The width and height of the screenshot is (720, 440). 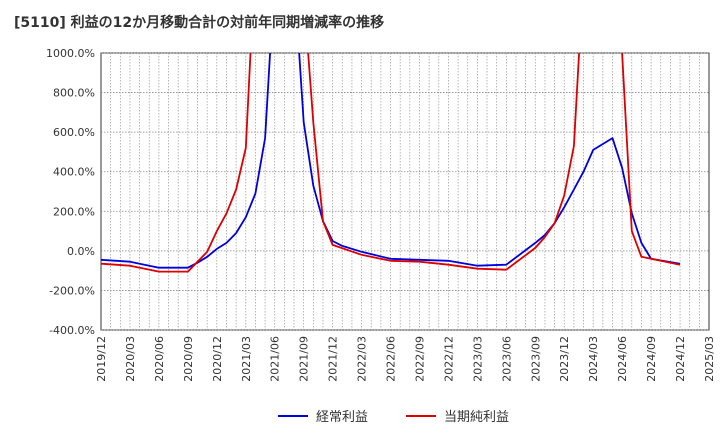 I want to click on y-tick-label: -200.0%, so click(x=72, y=290).